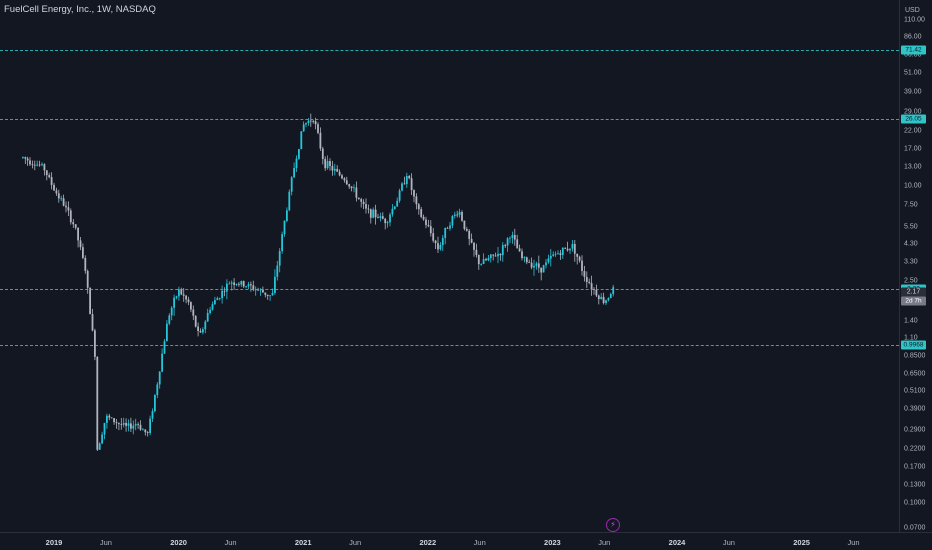 Image resolution: width=932 pixels, height=550 pixels. I want to click on level-line-low, so click(449, 345).